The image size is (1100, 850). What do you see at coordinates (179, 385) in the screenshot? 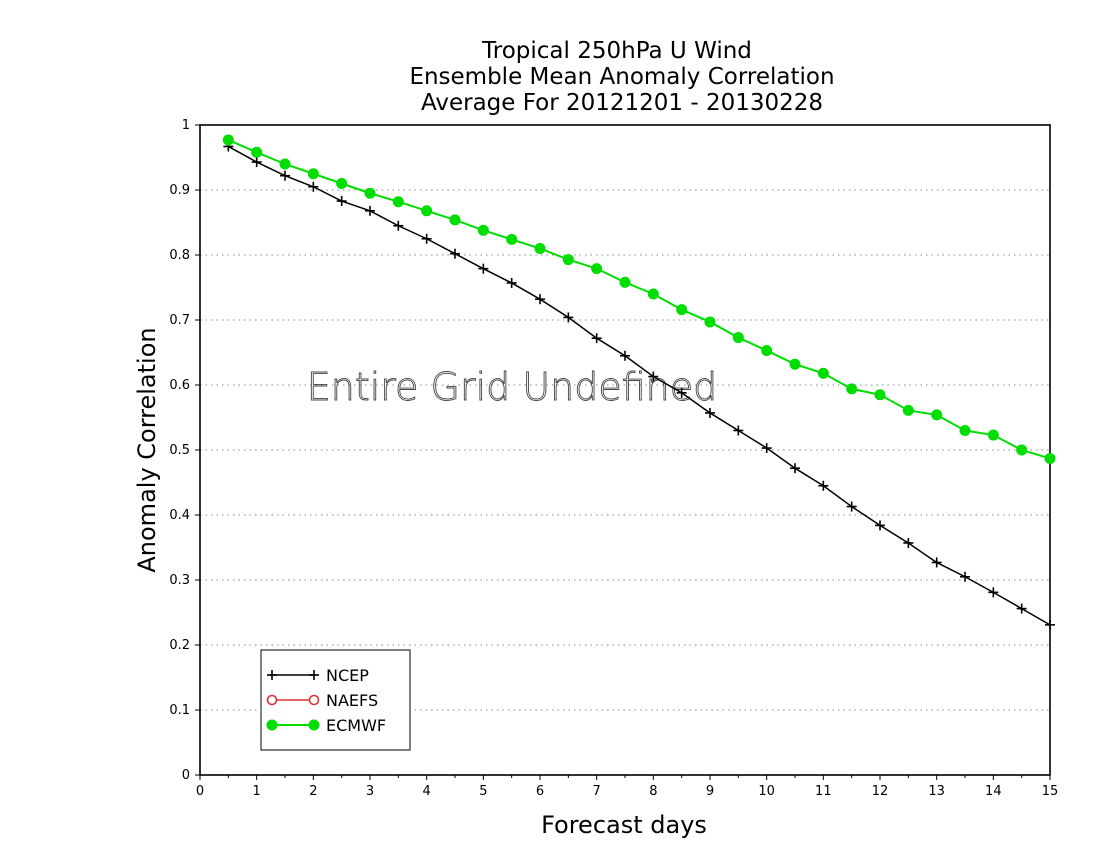
I see `y-tick-label-6: 0.6` at bounding box center [179, 385].